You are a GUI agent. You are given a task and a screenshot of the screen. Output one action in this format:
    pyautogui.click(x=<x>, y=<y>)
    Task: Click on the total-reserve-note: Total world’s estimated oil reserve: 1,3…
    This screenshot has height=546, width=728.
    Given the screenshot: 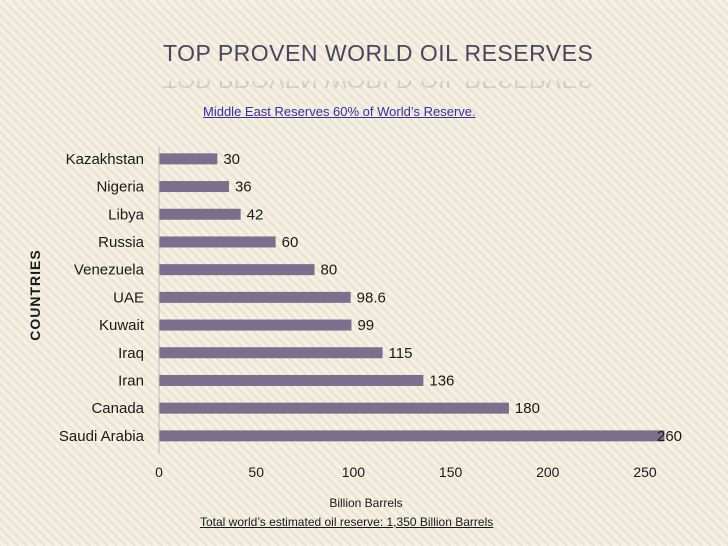 What is the action you would take?
    pyautogui.click(x=347, y=522)
    